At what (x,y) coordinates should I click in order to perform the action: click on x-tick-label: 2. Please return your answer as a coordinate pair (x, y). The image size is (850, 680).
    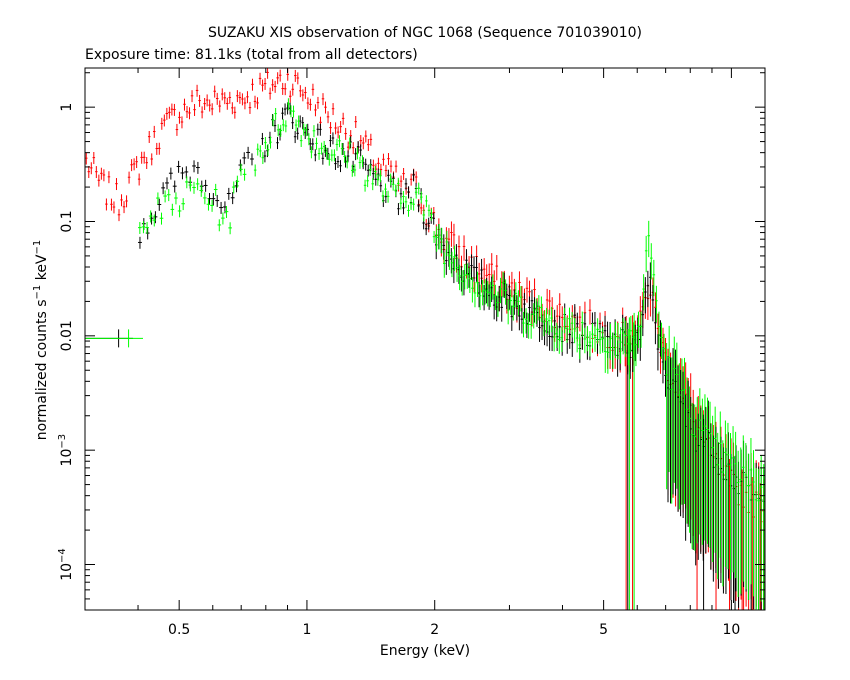
    Looking at the image, I should click on (434, 630).